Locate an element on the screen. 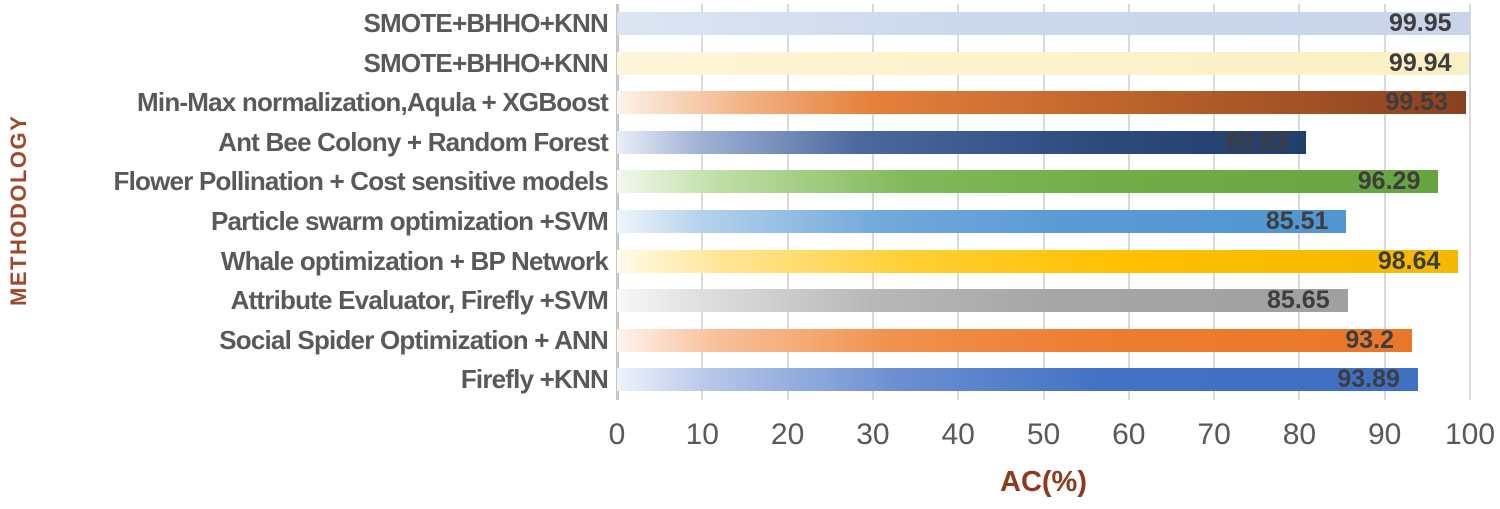 Image resolution: width=1500 pixels, height=509 pixels. x-tick-label: 40 is located at coordinates (958, 434).